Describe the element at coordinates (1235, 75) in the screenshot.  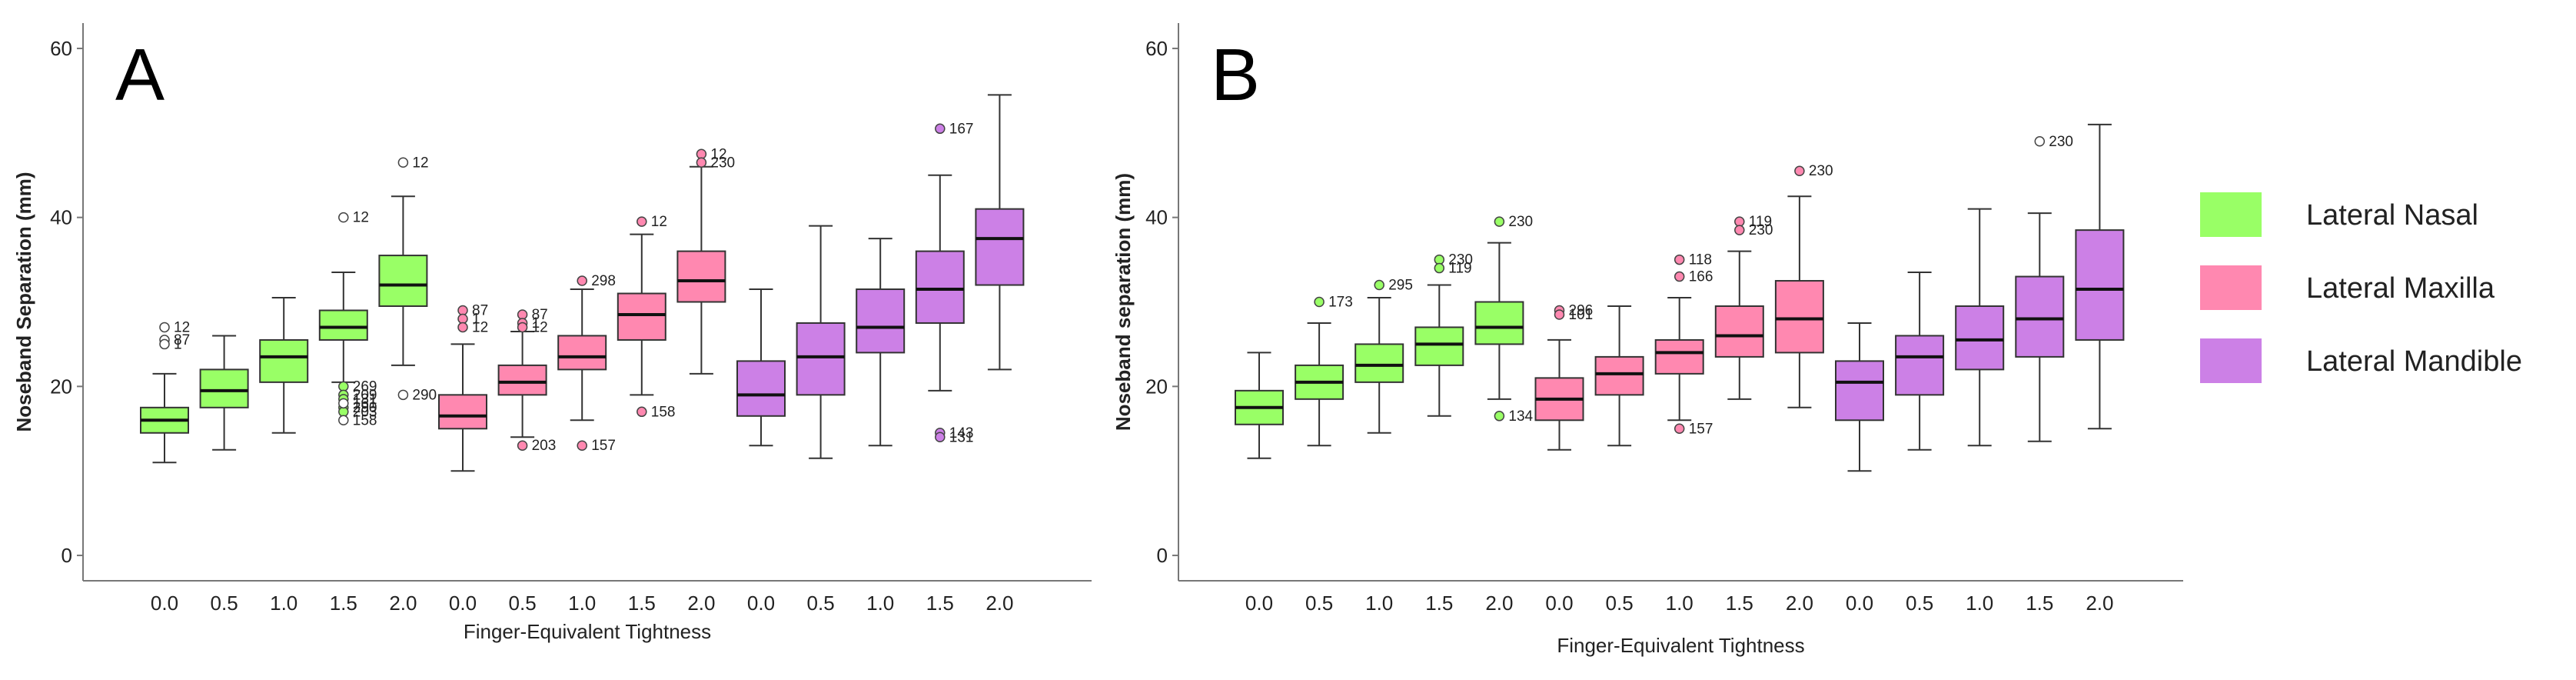
I see `panel-letter: B` at that location.